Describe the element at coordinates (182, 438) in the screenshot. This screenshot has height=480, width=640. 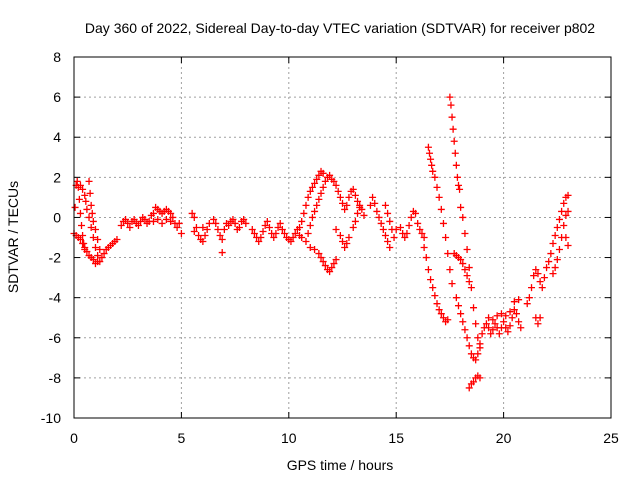
I see `x-tick-label: 5` at that location.